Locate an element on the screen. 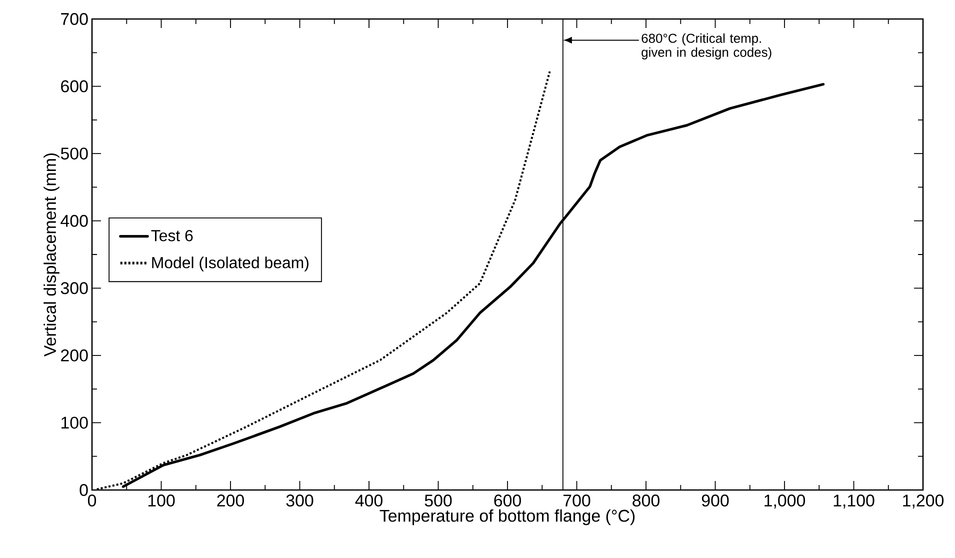 The image size is (955, 558). y-tick-label: 100 is located at coordinates (75, 422).